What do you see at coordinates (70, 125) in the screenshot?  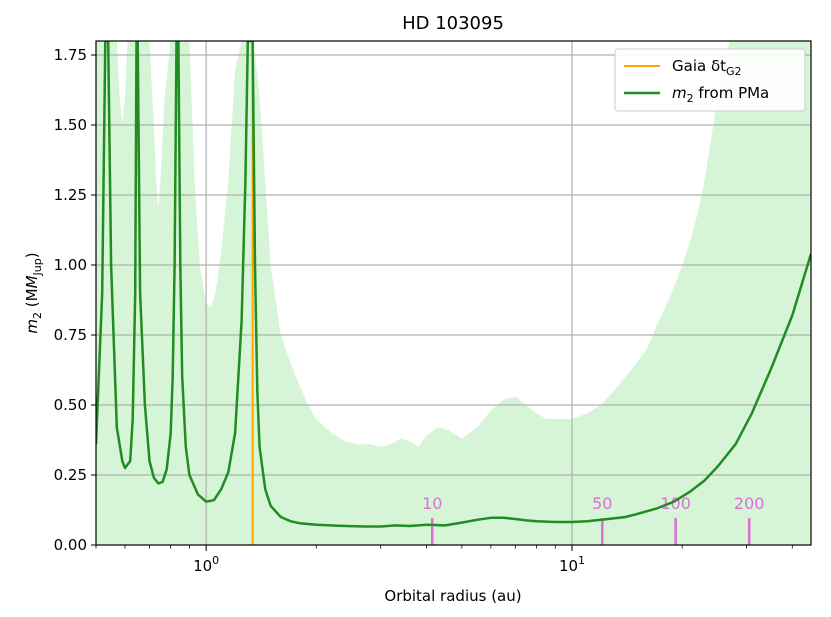 I see `y-tick-label: 1.50` at bounding box center [70, 125].